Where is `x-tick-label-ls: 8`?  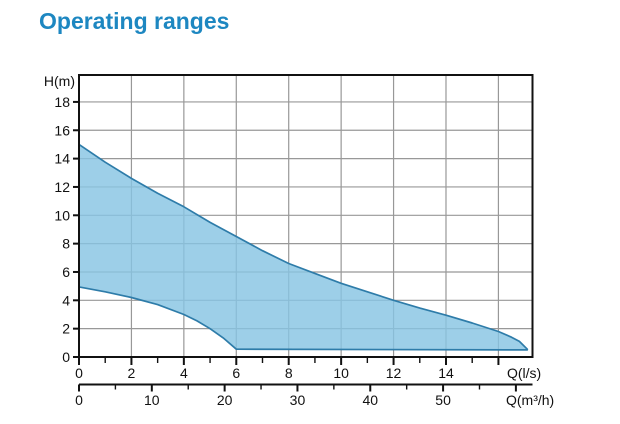 x-tick-label-ls: 8 is located at coordinates (289, 373).